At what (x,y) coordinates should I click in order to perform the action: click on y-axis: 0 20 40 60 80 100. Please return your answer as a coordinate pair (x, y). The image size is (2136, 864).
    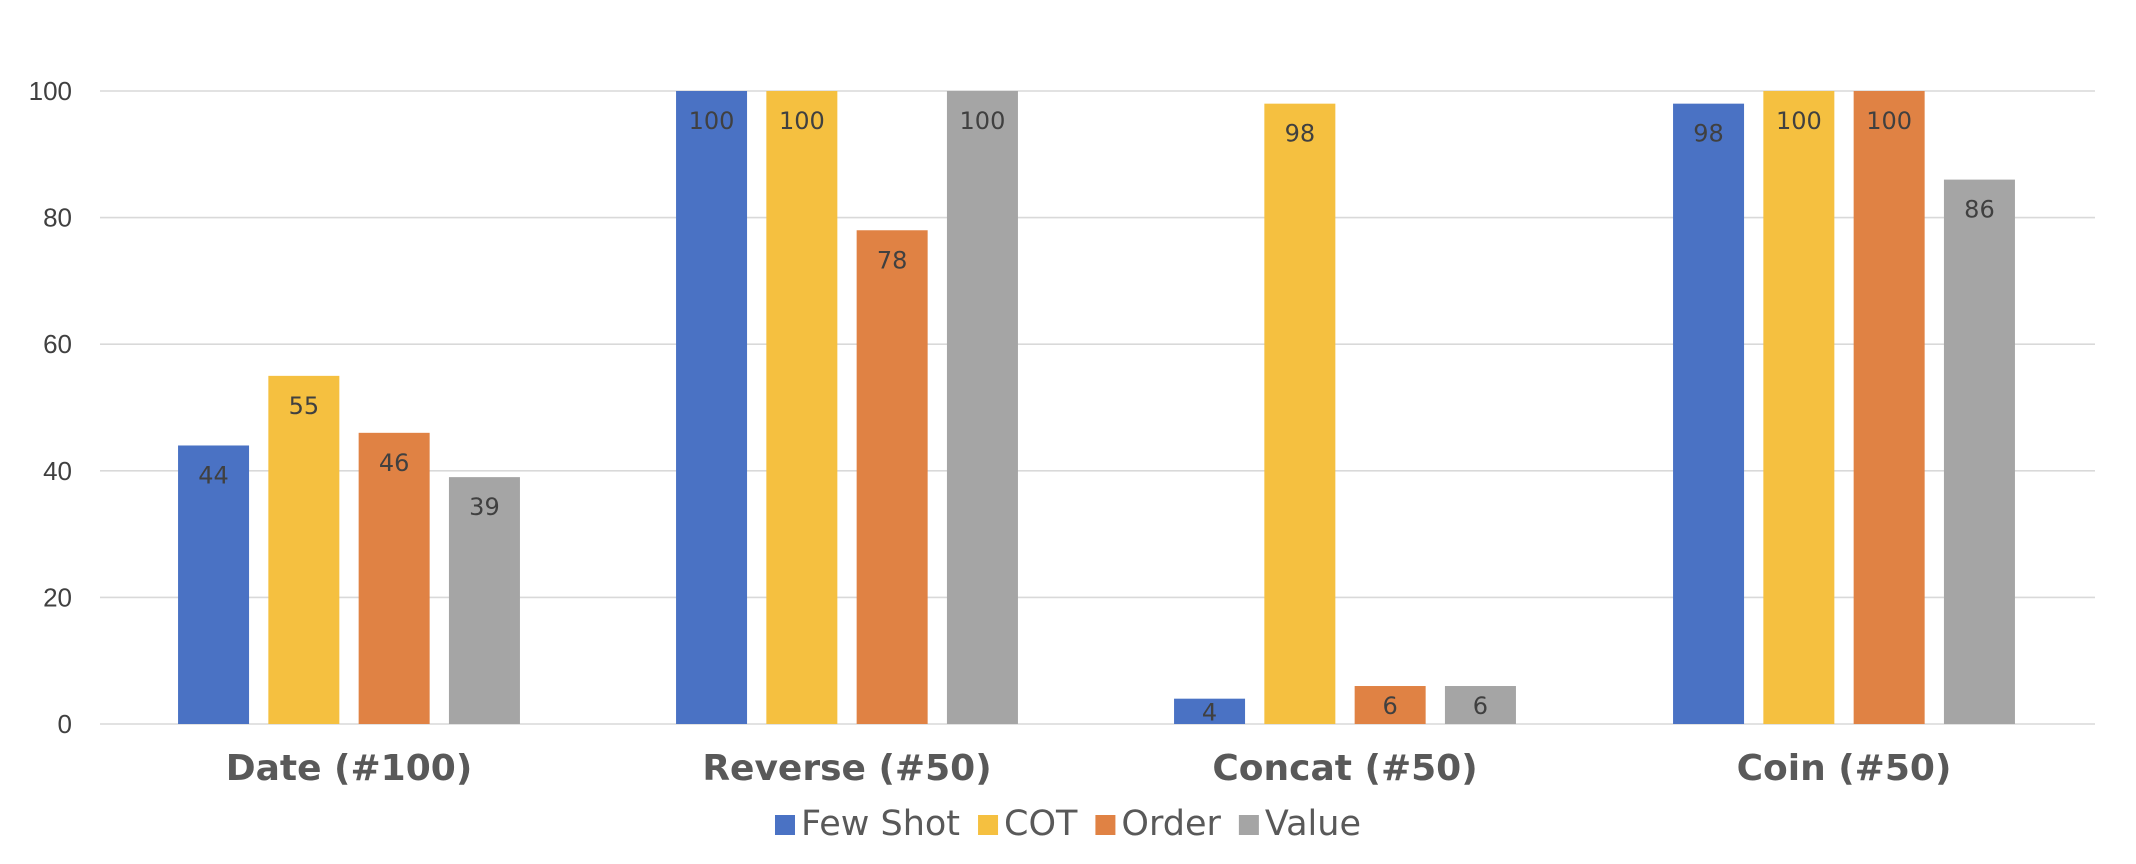
    Looking at the image, I should click on (50, 407).